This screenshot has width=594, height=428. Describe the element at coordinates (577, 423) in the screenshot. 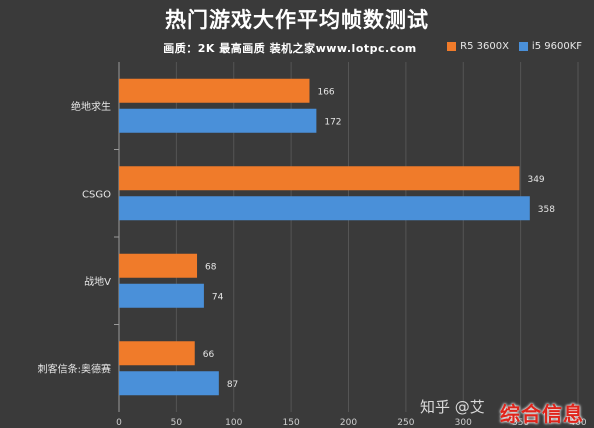

I see `x-tick-label-8: 400` at that location.